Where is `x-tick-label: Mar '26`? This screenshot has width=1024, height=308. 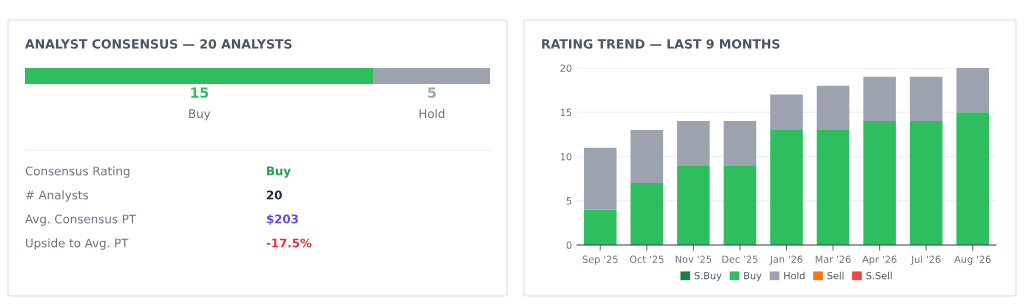
x-tick-label: Mar '26 is located at coordinates (833, 259).